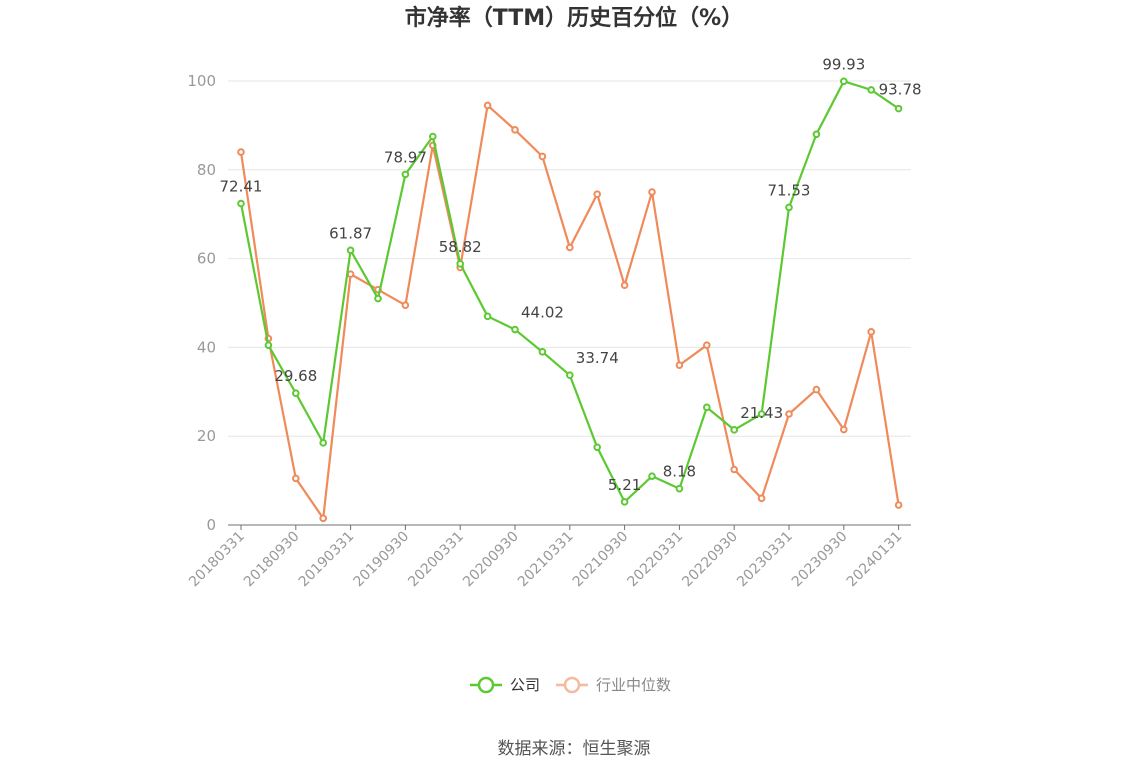 The image size is (1148, 776). I want to click on data-label: 93.78, so click(900, 90).